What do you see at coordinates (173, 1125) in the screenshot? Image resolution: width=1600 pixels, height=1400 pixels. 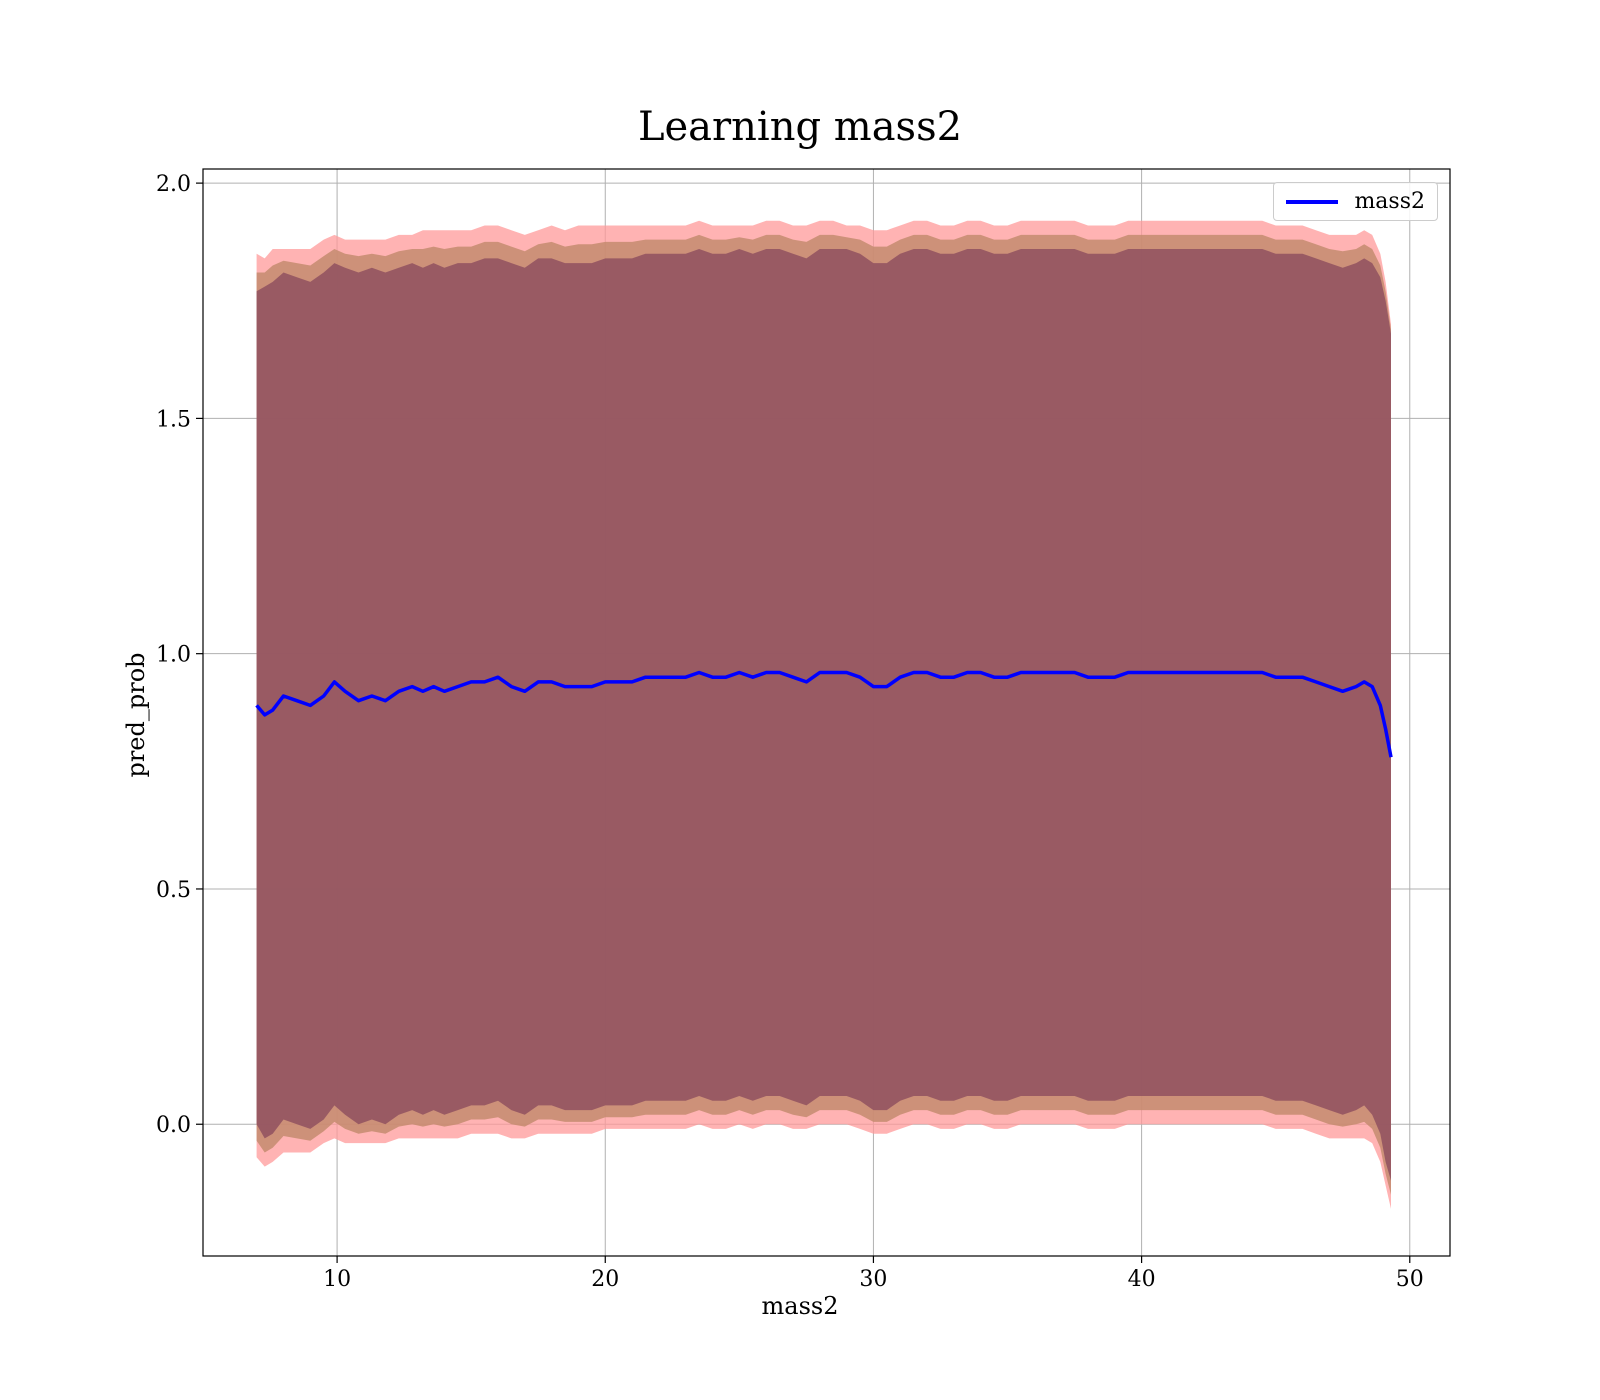 I see `y-tick-label: 0.0` at bounding box center [173, 1125].